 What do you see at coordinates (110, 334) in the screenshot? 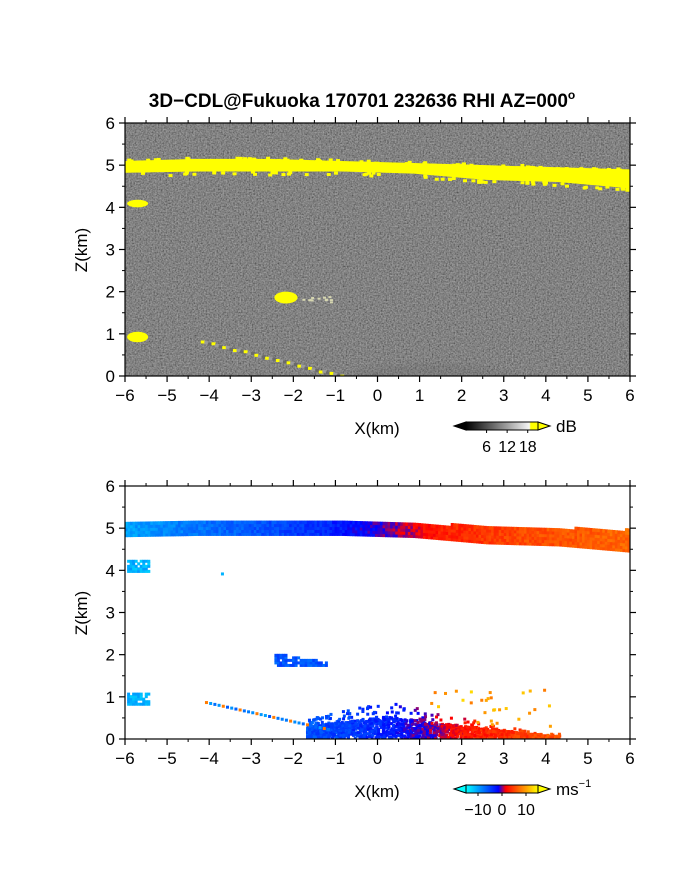
I see `reflectivity-ytick-label: 1` at bounding box center [110, 334].